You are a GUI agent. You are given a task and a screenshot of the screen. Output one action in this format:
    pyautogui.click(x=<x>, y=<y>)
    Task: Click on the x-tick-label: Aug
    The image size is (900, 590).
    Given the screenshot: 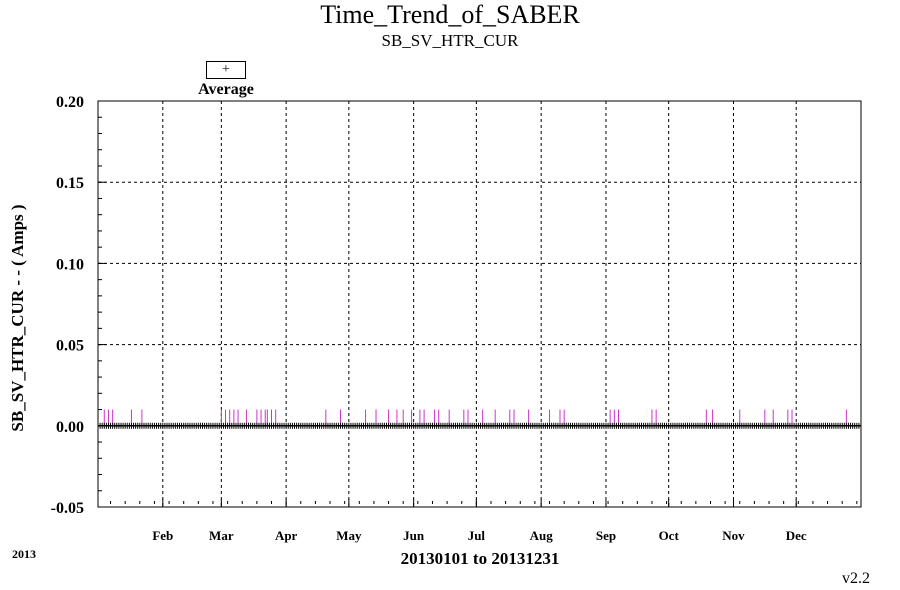 What is the action you would take?
    pyautogui.click(x=542, y=535)
    